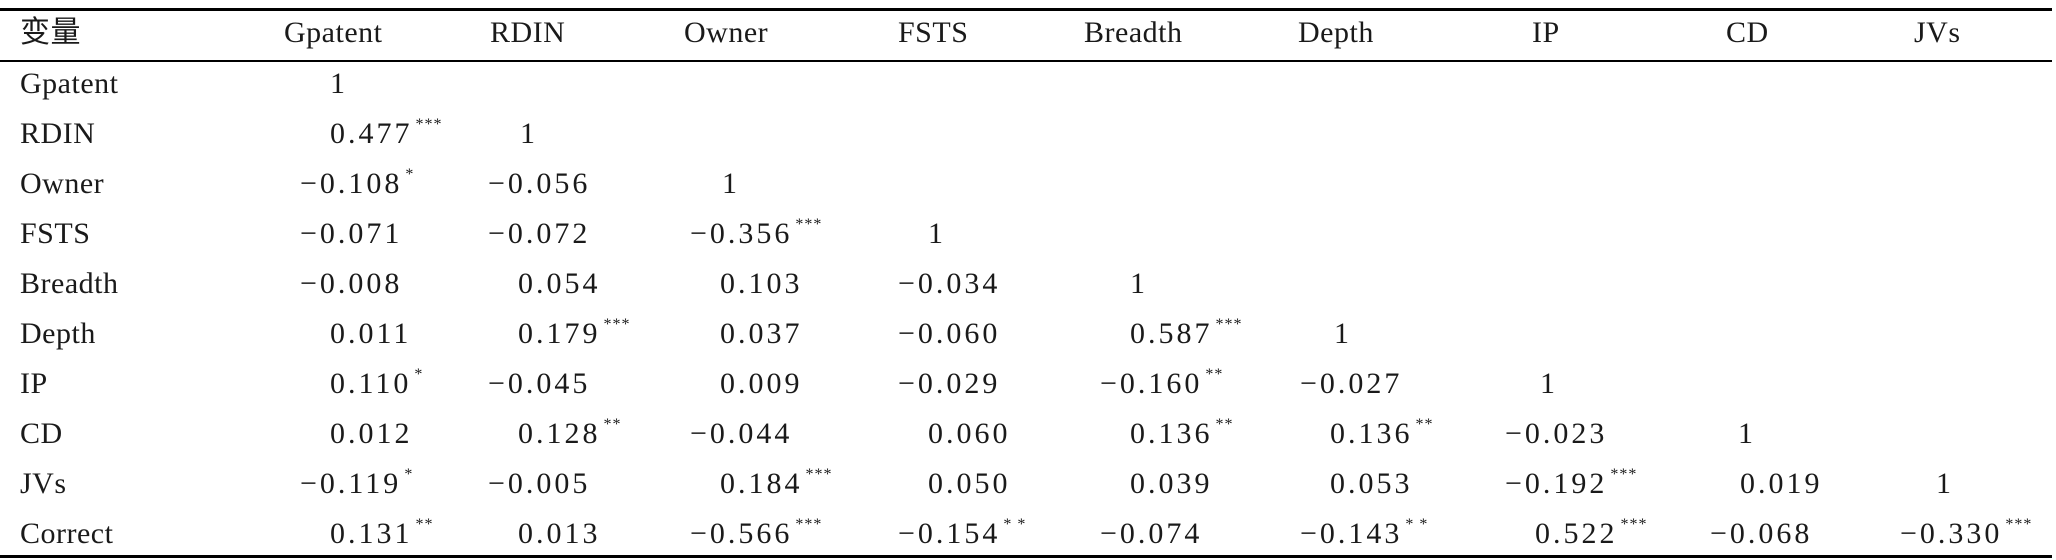 This screenshot has height=560, width=2056. Describe the element at coordinates (370, 334) in the screenshot. I see `correlation-cell: 0.011` at that location.